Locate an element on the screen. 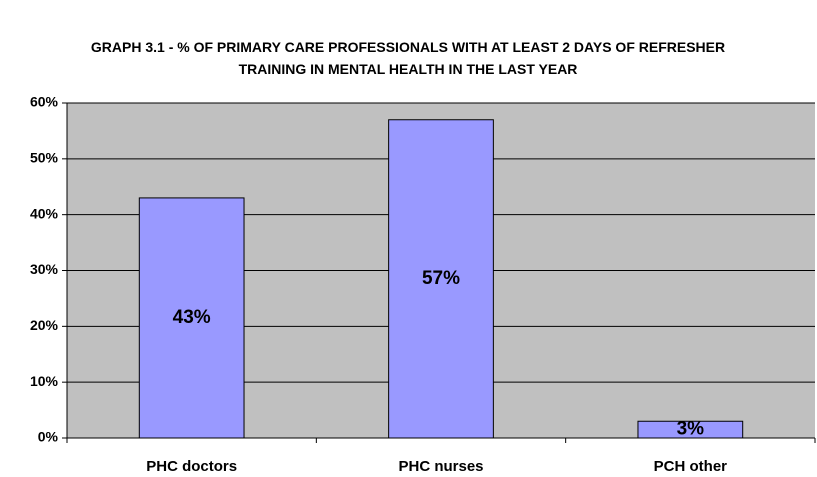 The image size is (817, 477). y-tick-label: 10% is located at coordinates (44, 381).